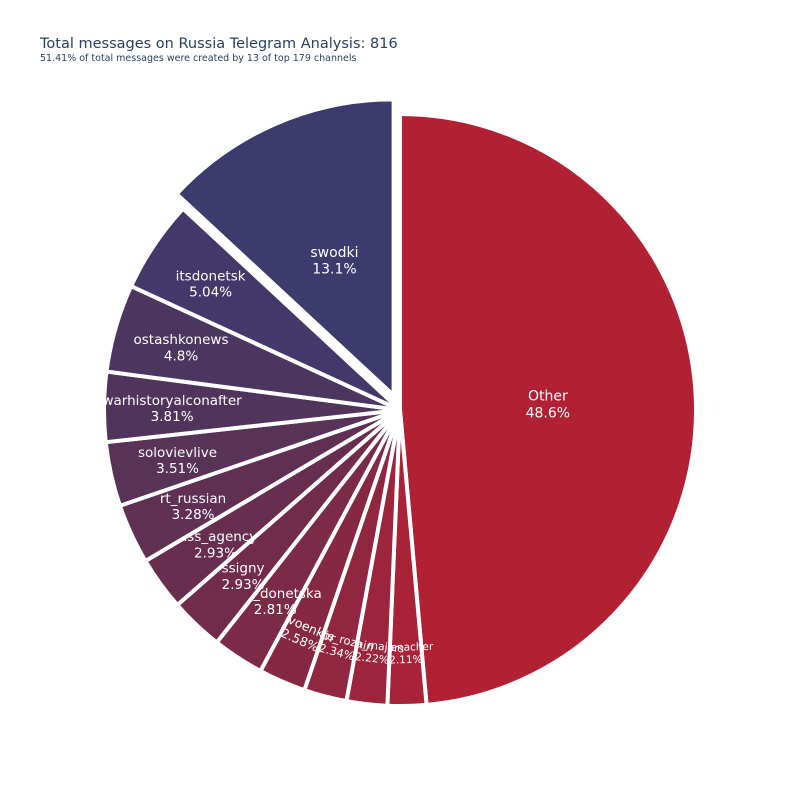  I want to click on slice-label-ostashkonews: ostashkonews 4.8%, so click(181, 348).